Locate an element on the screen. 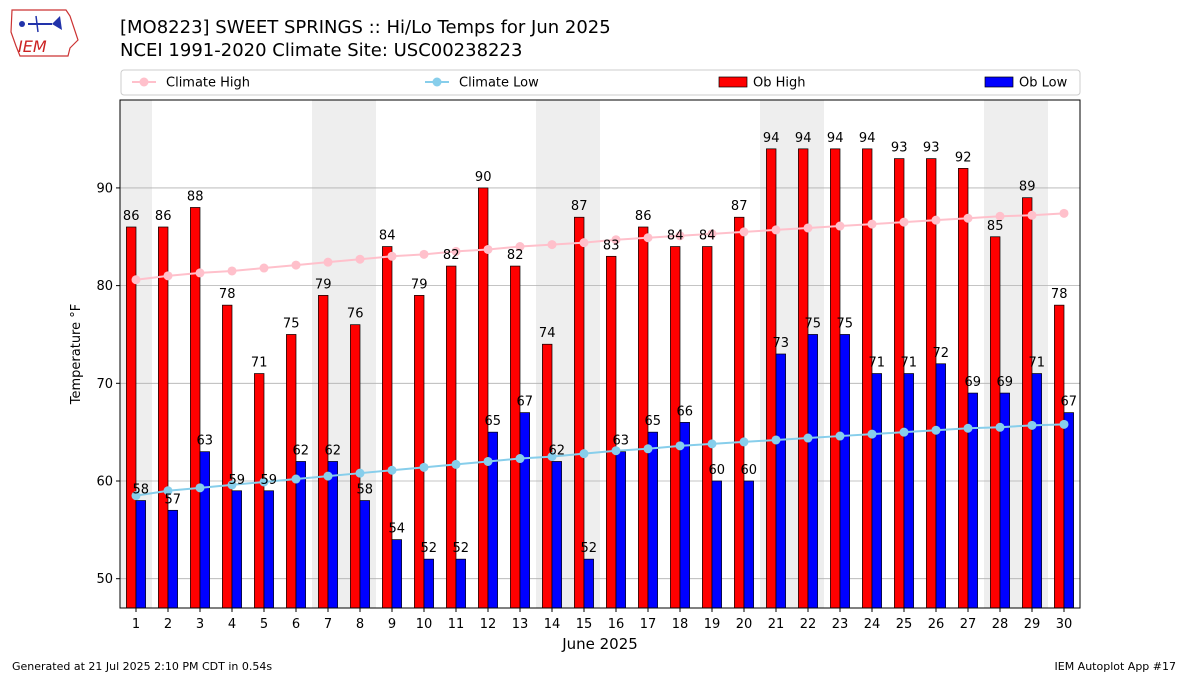 This screenshot has width=1200, height=675. ob-low-label: 63 is located at coordinates (621, 441).